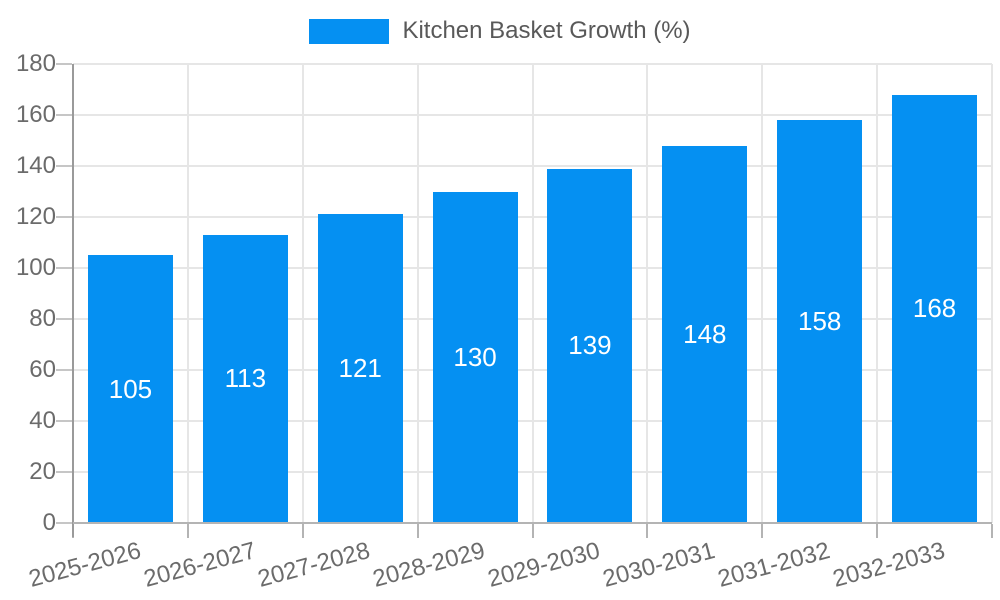 Image resolution: width=1000 pixels, height=600 pixels. I want to click on bar-value-label: 148, so click(705, 333).